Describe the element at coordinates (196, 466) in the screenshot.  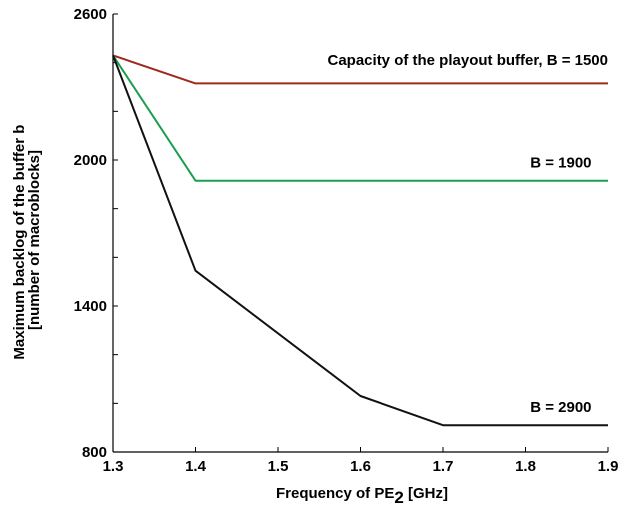
I see `x-tick-label: 1.4` at that location.